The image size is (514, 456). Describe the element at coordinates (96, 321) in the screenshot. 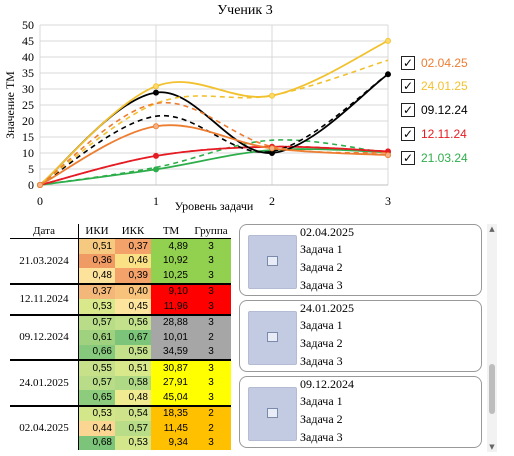

I see `iki-cell: 0,57` at that location.